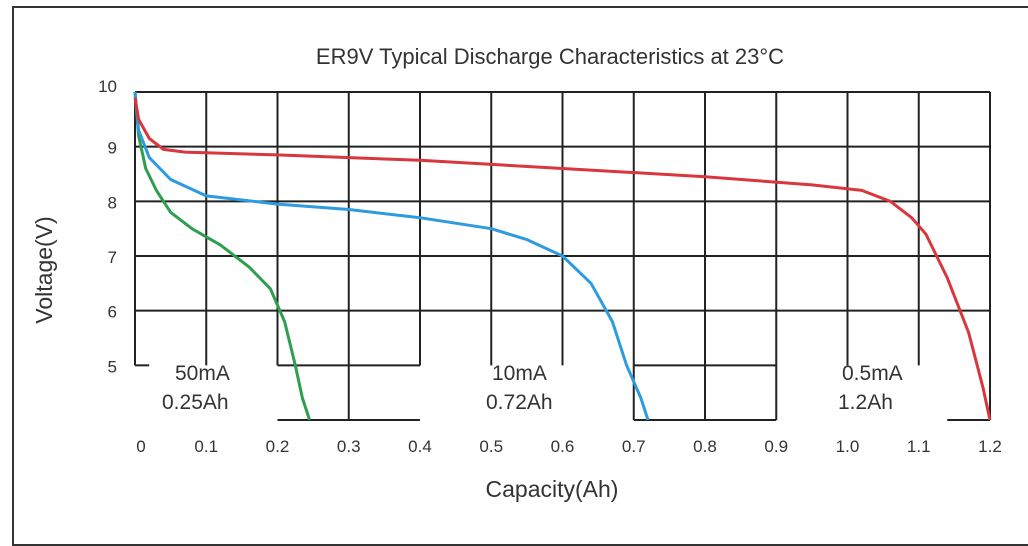  I want to click on annotation-current-1: 50mA, so click(202, 373).